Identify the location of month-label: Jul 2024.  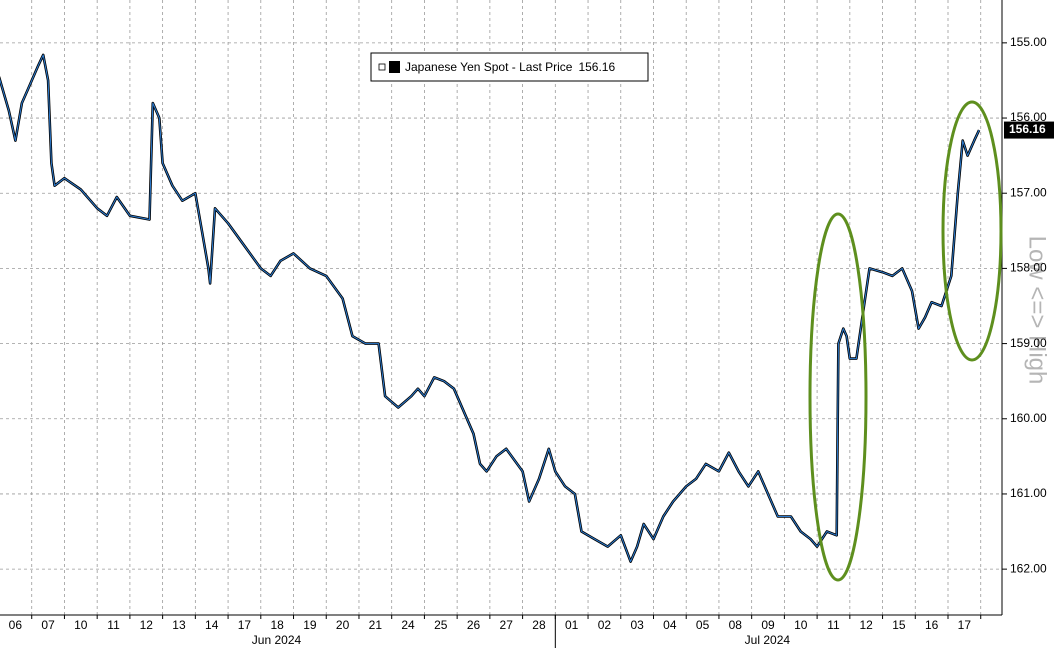
(768, 640).